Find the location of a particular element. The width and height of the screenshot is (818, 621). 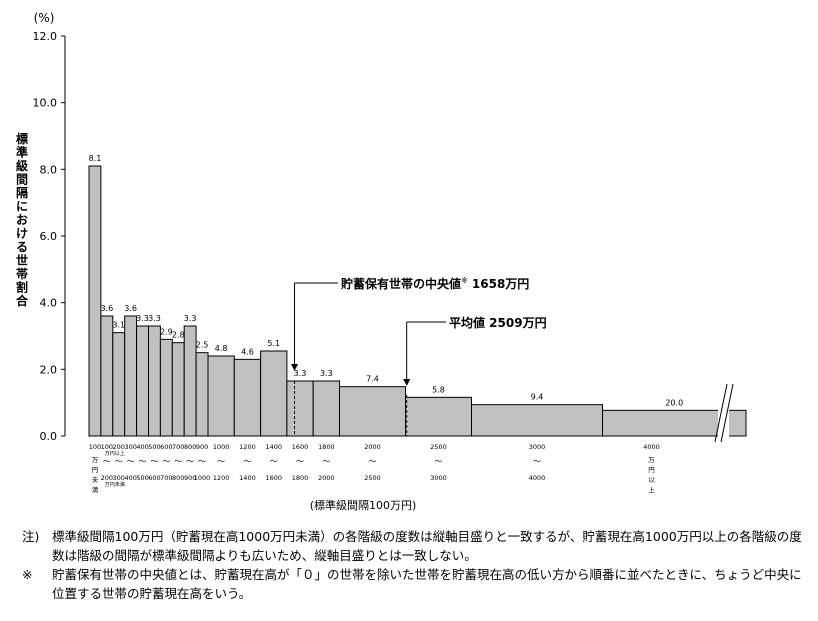

y-tick-label: 10.0 is located at coordinates (45, 103).